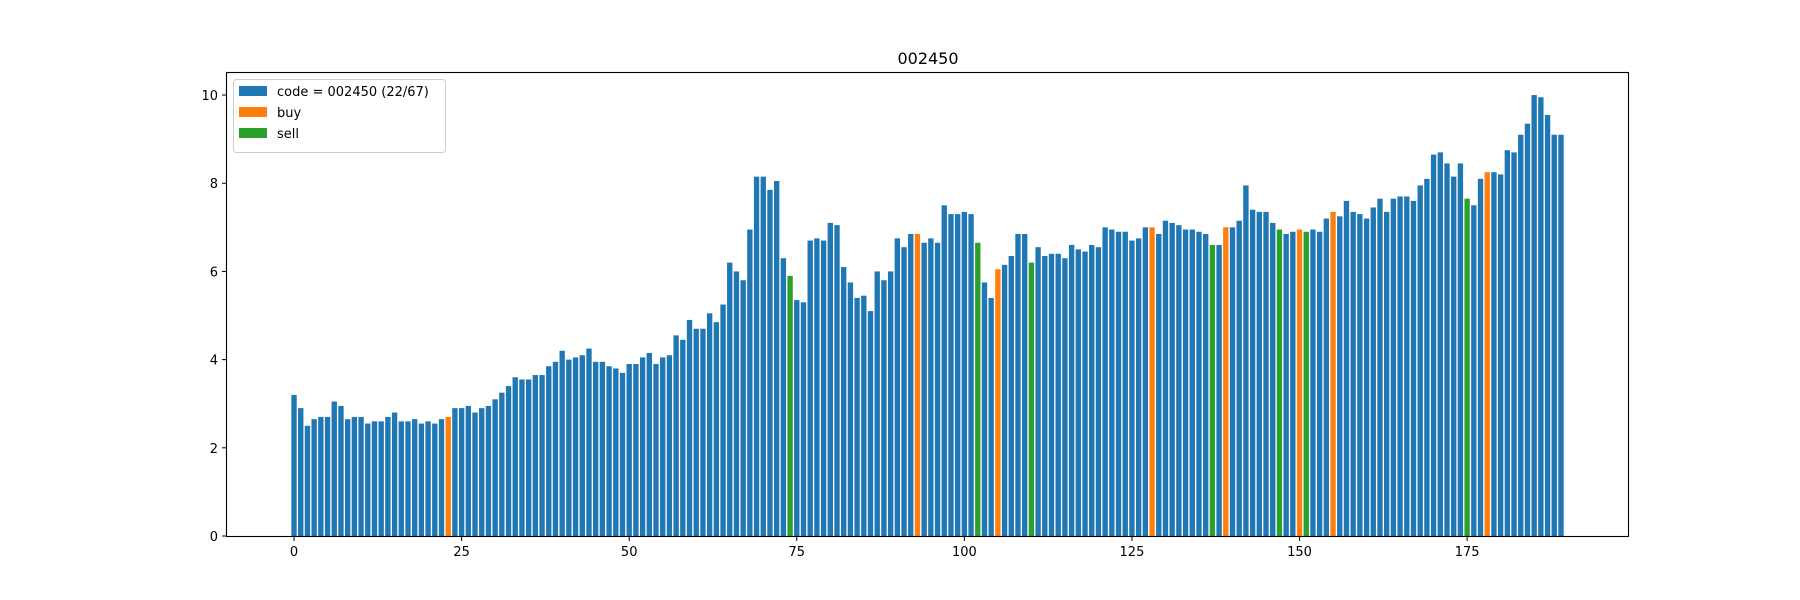 Image resolution: width=1800 pixels, height=600 pixels. Describe the element at coordinates (214, 361) in the screenshot. I see `y-tick-label: 4` at that location.